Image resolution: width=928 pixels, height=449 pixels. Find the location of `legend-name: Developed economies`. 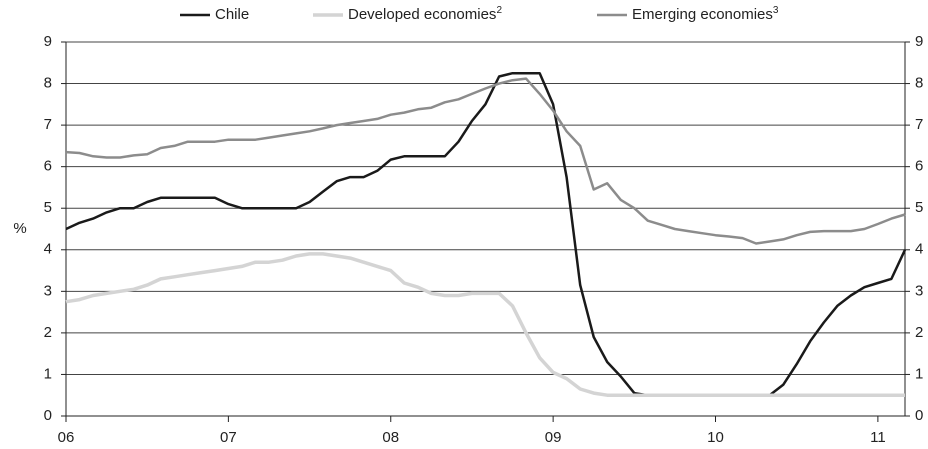

legend-name: Developed economies is located at coordinates (422, 14).